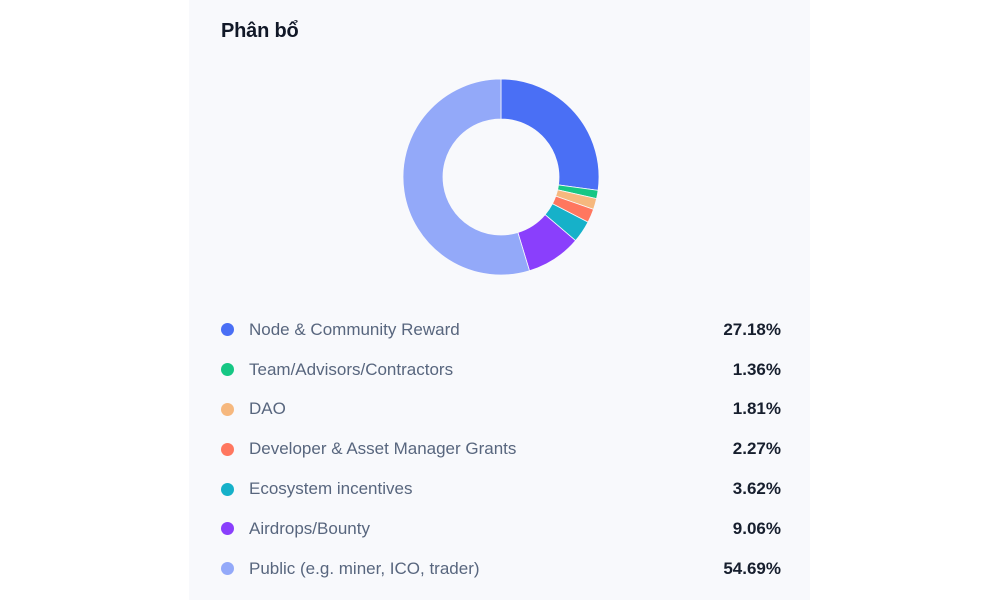  I want to click on legend-item: Developer & Asset Manager Grants 2.27%, so click(501, 449).